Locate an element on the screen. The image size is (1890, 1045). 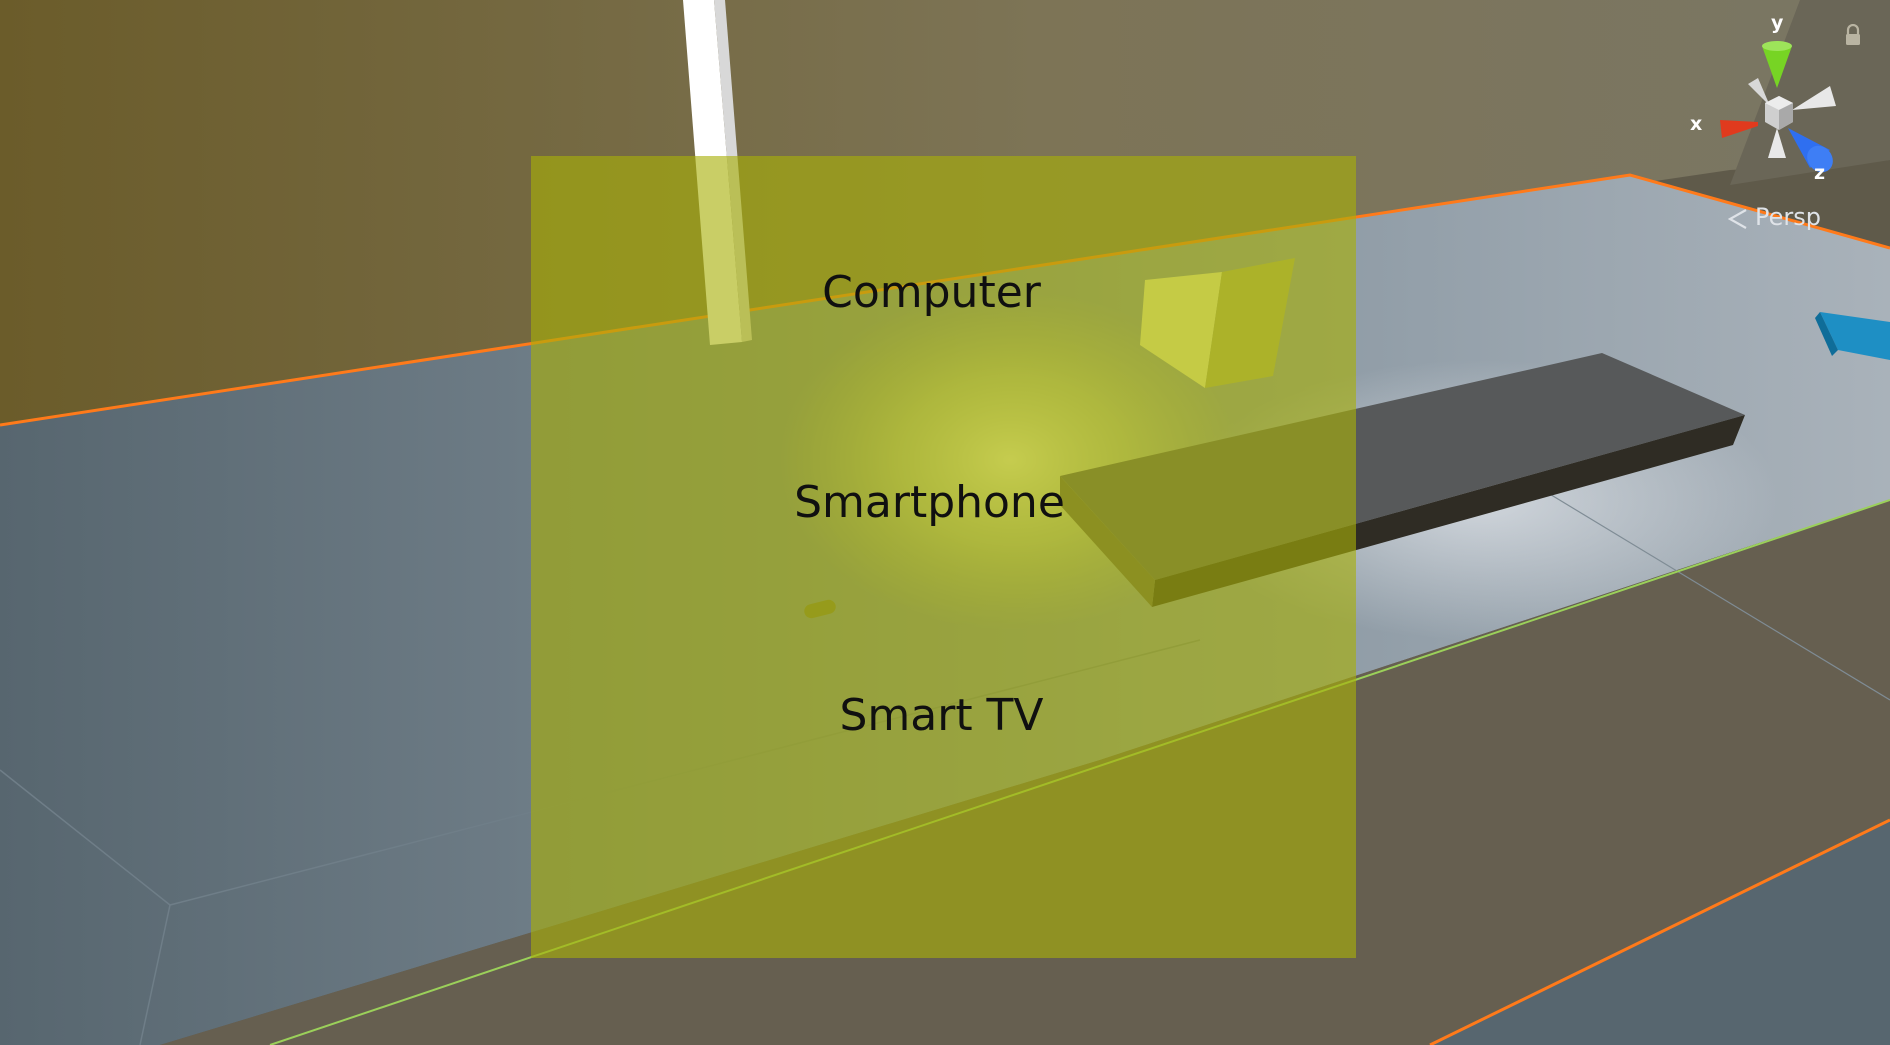
selection-outline-lower is located at coordinates (1659, 931).